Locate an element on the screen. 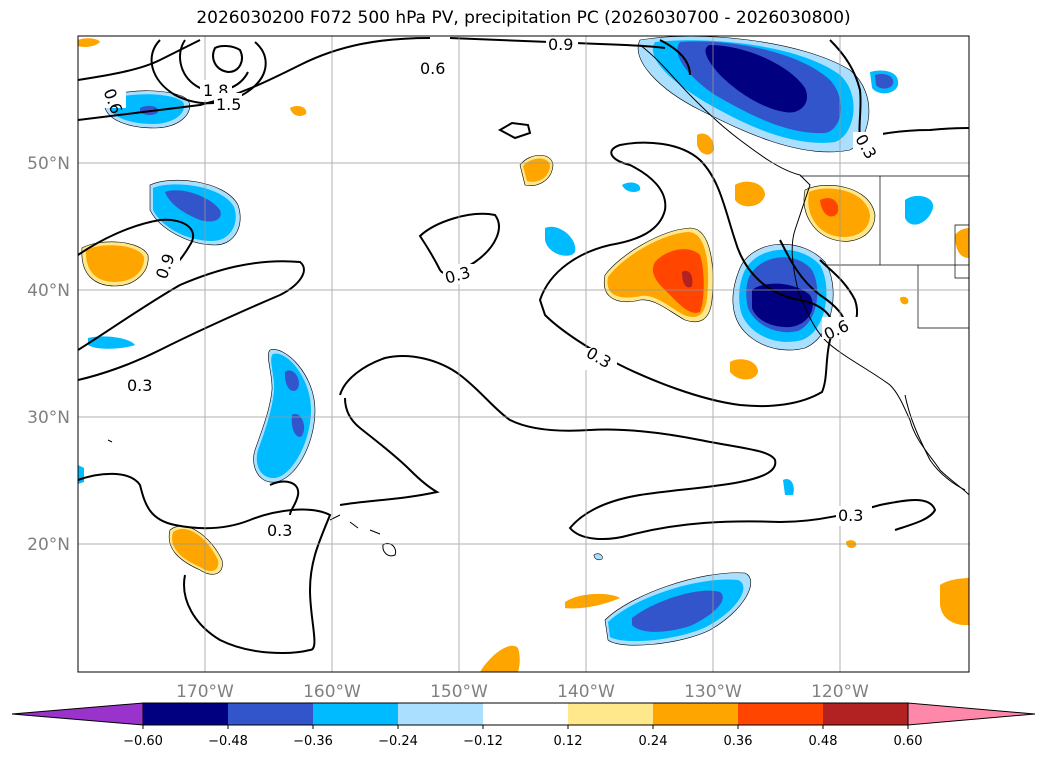 This screenshot has height=765, width=1047. lat-axis-labels: 50°N 40°N 30°N 20°N is located at coordinates (48, 354).